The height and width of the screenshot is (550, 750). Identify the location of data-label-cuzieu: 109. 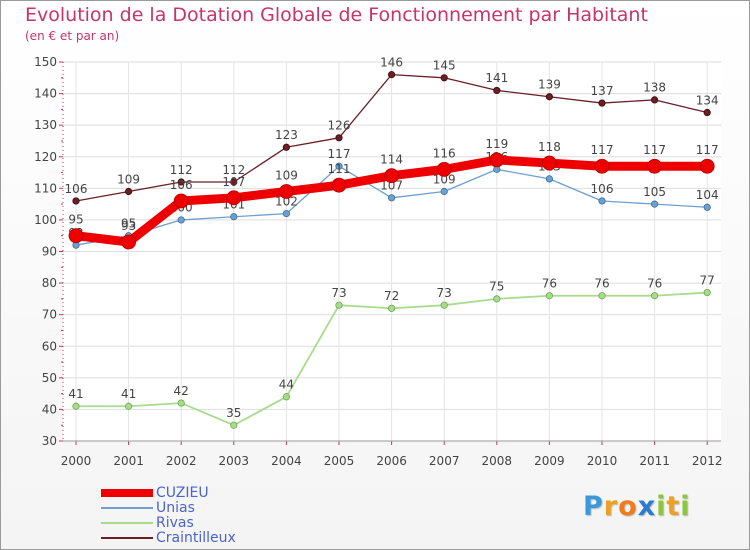
(286, 175).